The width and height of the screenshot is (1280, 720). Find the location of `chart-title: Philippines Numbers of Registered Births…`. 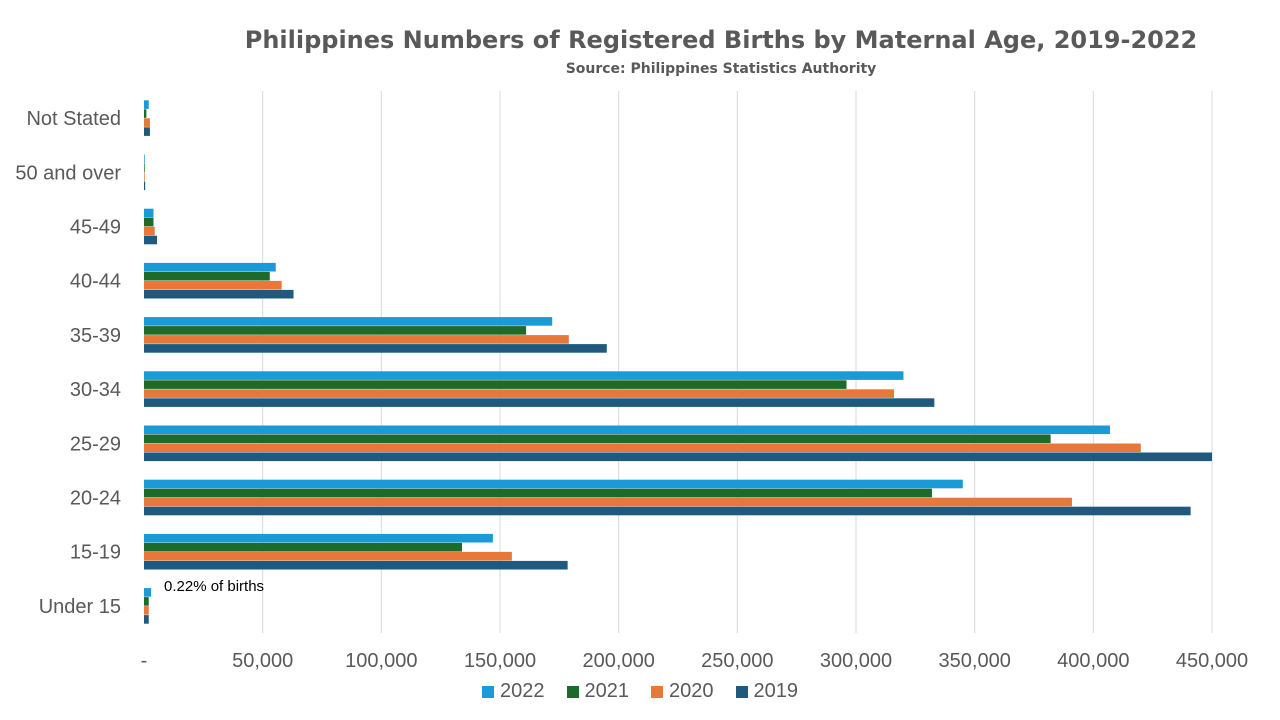

chart-title: Philippines Numbers of Registered Births… is located at coordinates (721, 40).